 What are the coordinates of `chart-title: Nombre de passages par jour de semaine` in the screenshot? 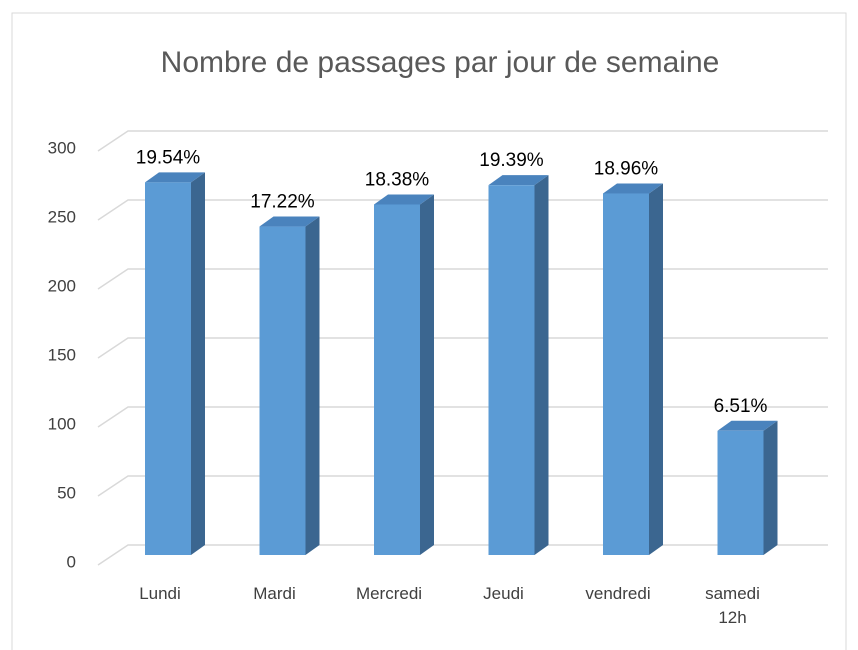 It's located at (440, 62).